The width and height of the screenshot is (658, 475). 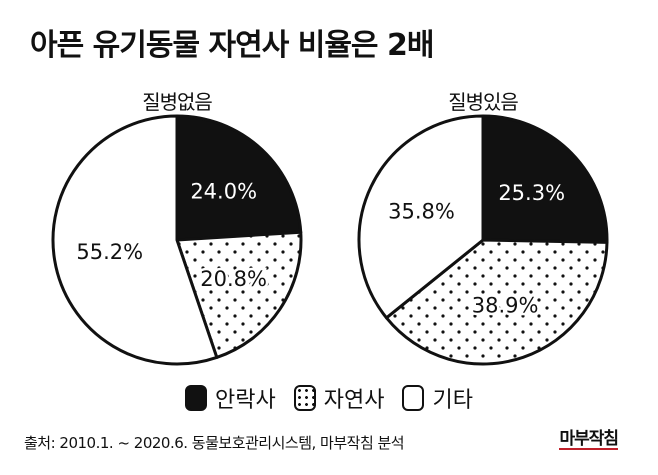 I want to click on legend: 안락사 자연사 기타, so click(x=329, y=398).